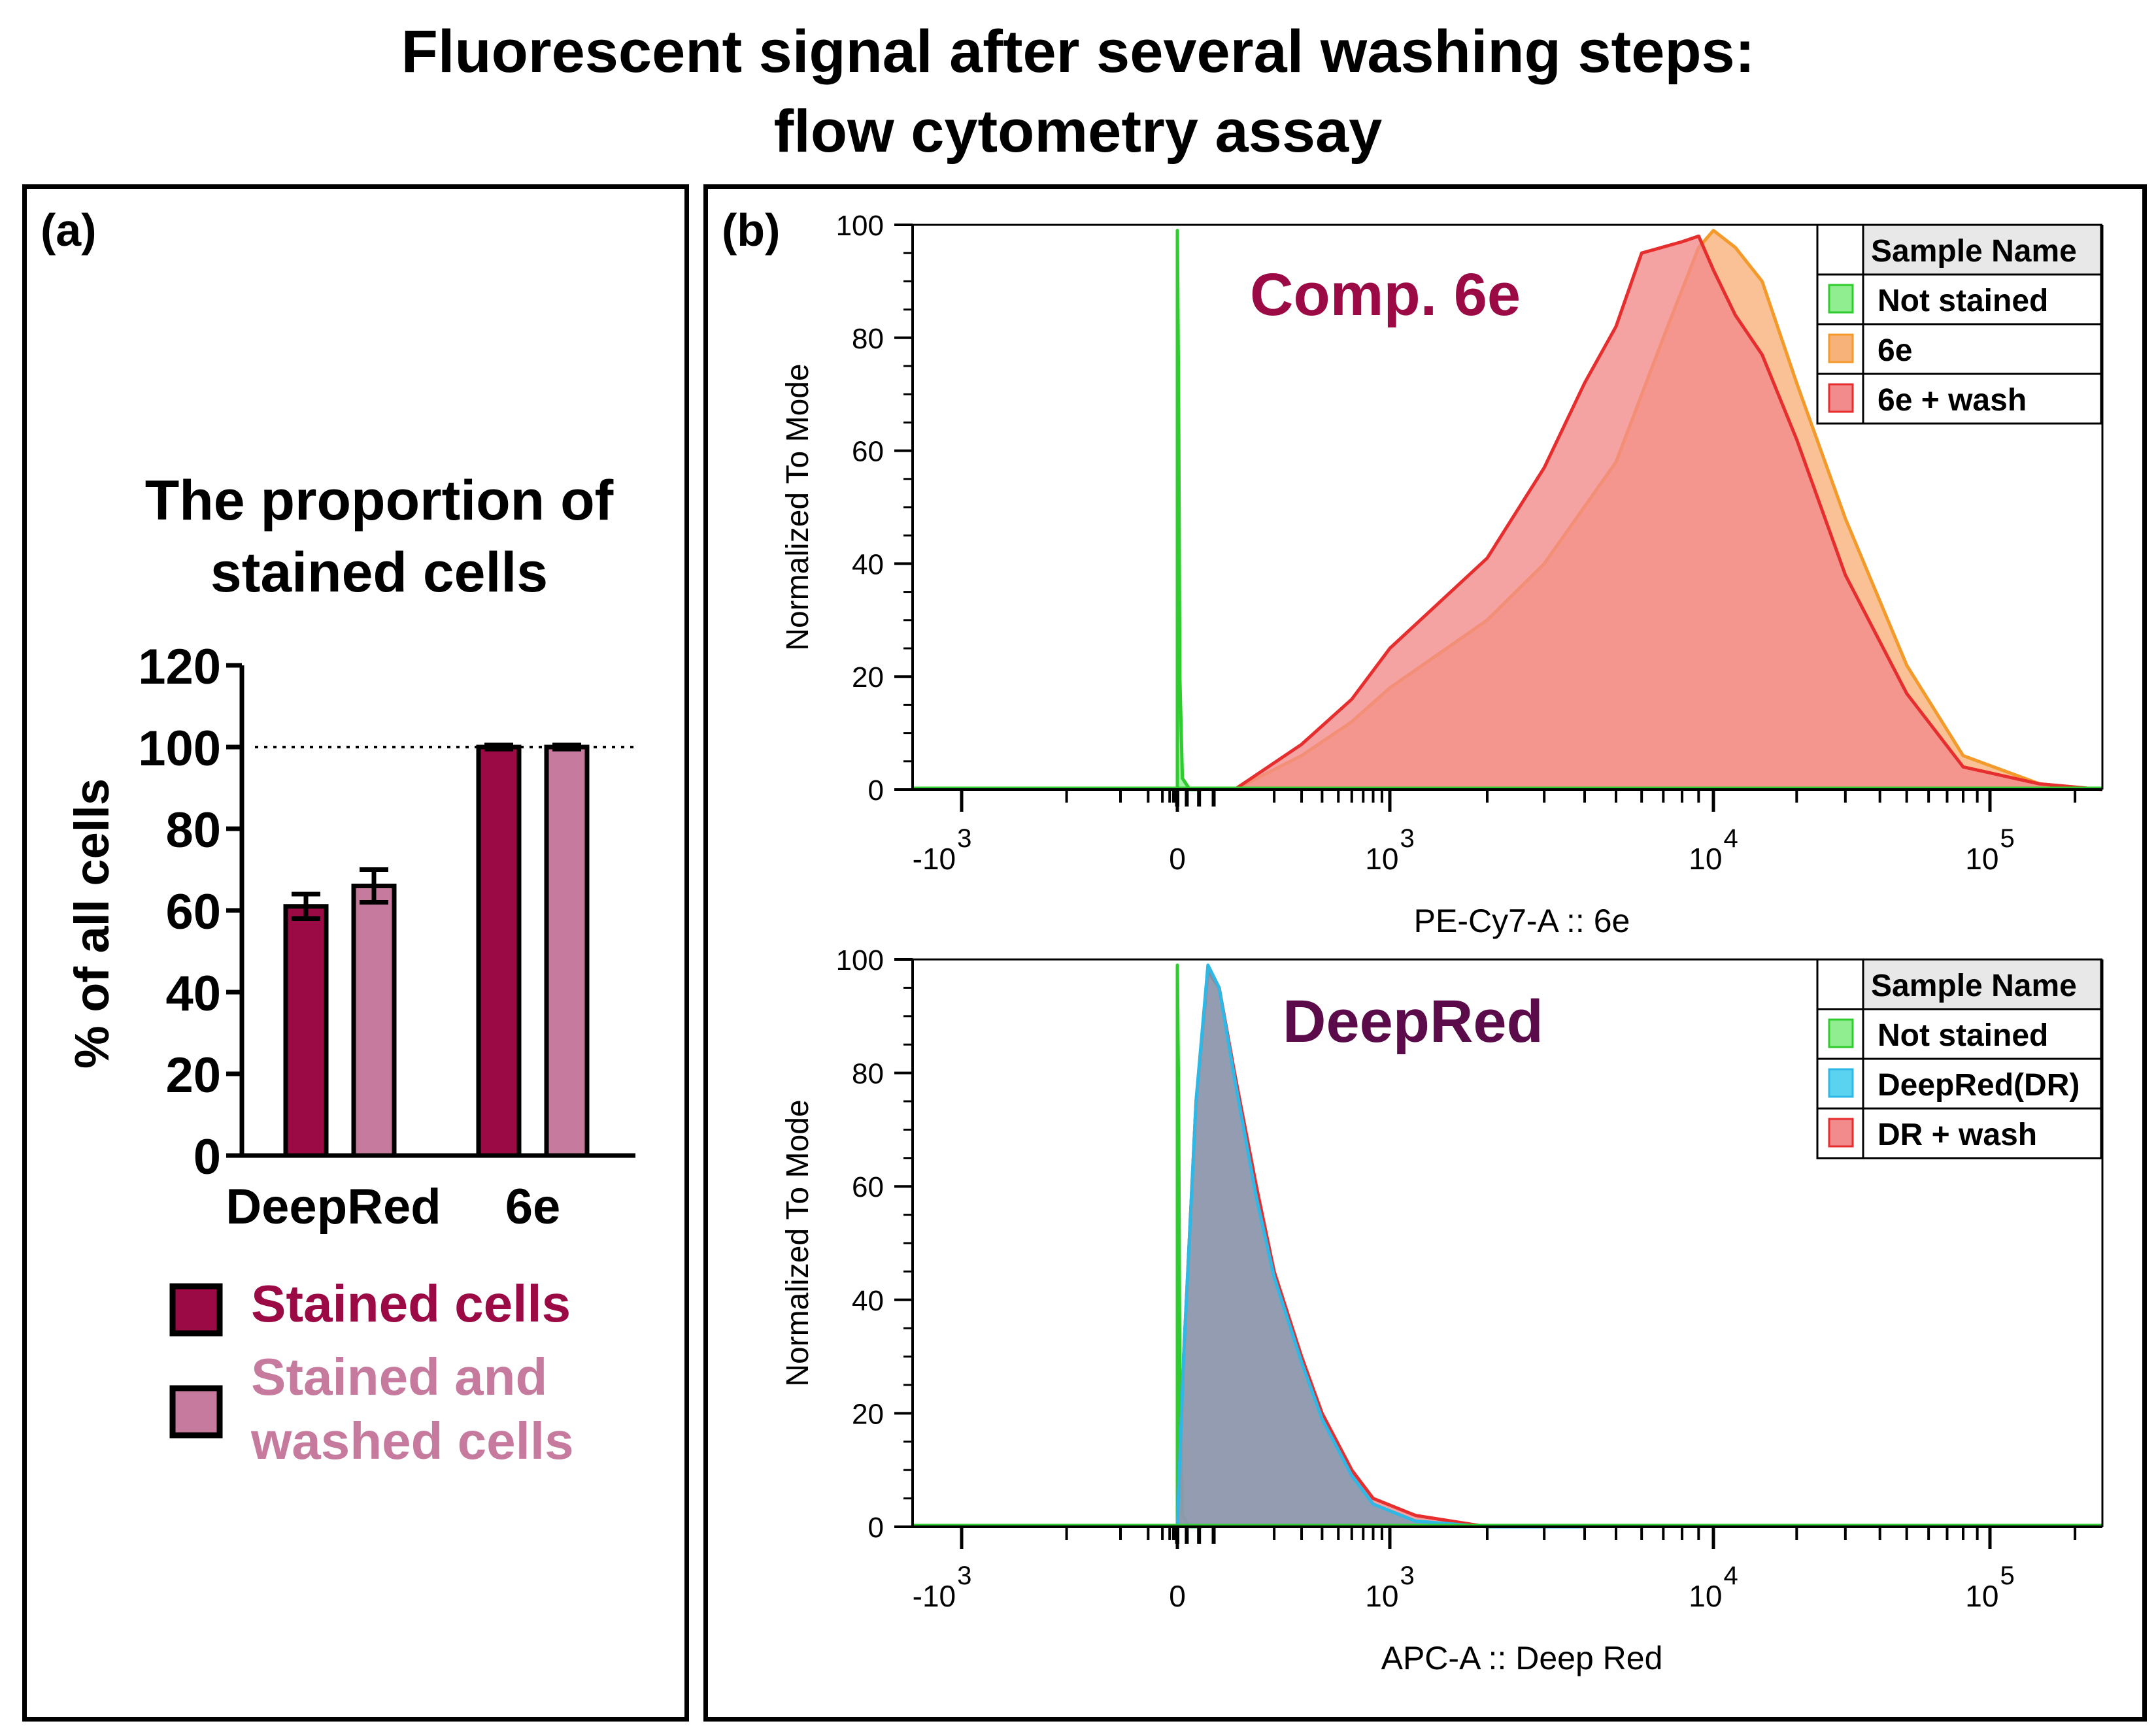 Image resolution: width=2156 pixels, height=1732 pixels. I want to click on hist-top-x-tick-label: 10³, so click(1390, 850).